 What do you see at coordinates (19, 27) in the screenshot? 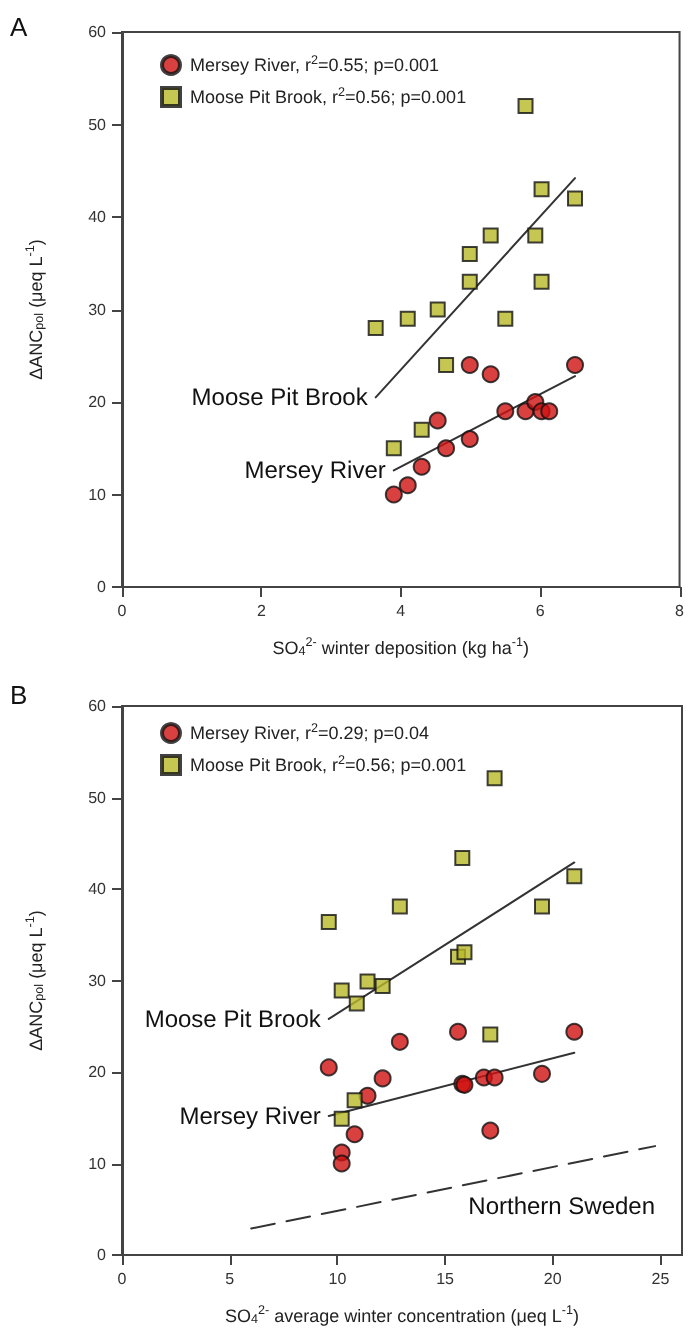
I see `chart-title: A` at bounding box center [19, 27].